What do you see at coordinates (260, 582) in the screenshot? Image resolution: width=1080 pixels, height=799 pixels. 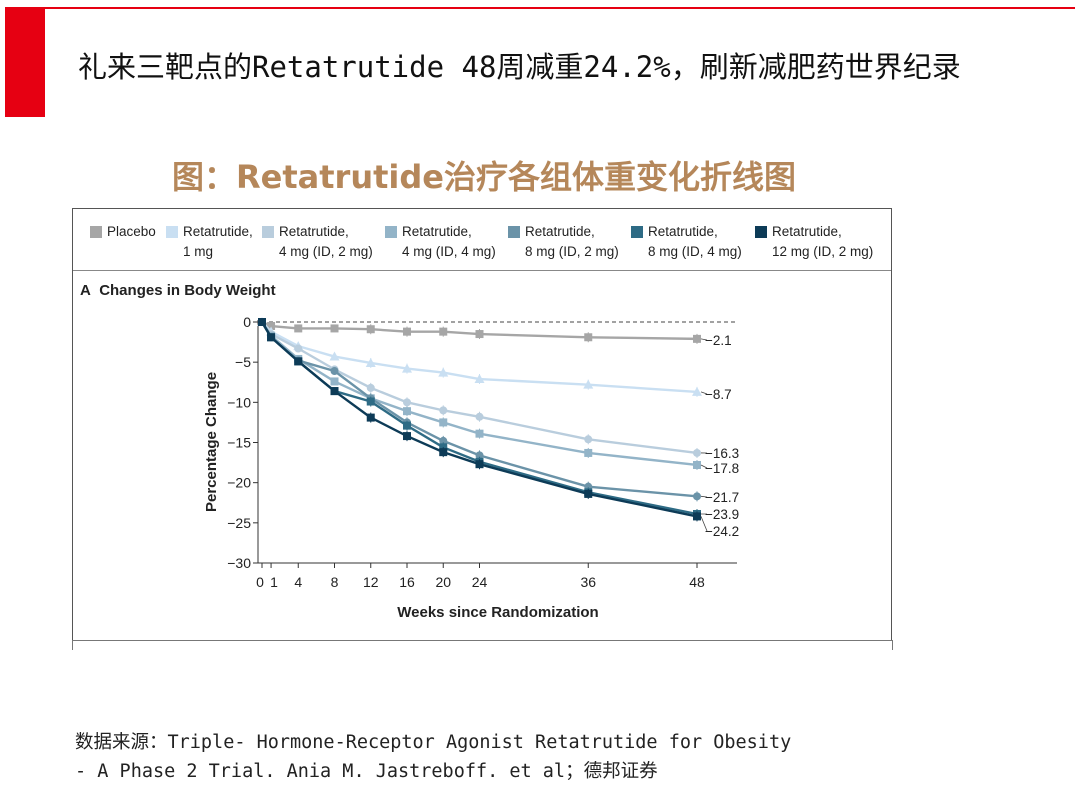 I see `x-tick-label: 0` at bounding box center [260, 582].